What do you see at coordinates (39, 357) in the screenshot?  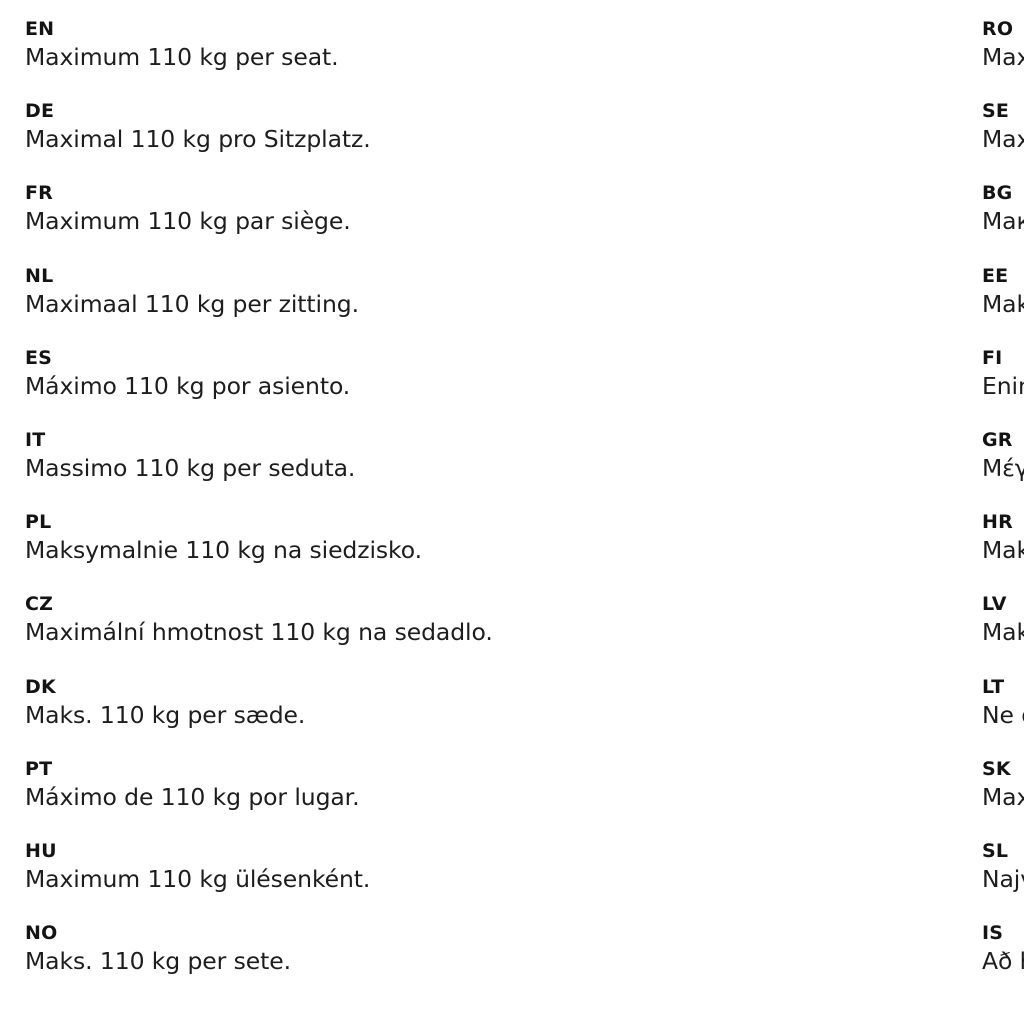 I see `language-code: ES` at bounding box center [39, 357].